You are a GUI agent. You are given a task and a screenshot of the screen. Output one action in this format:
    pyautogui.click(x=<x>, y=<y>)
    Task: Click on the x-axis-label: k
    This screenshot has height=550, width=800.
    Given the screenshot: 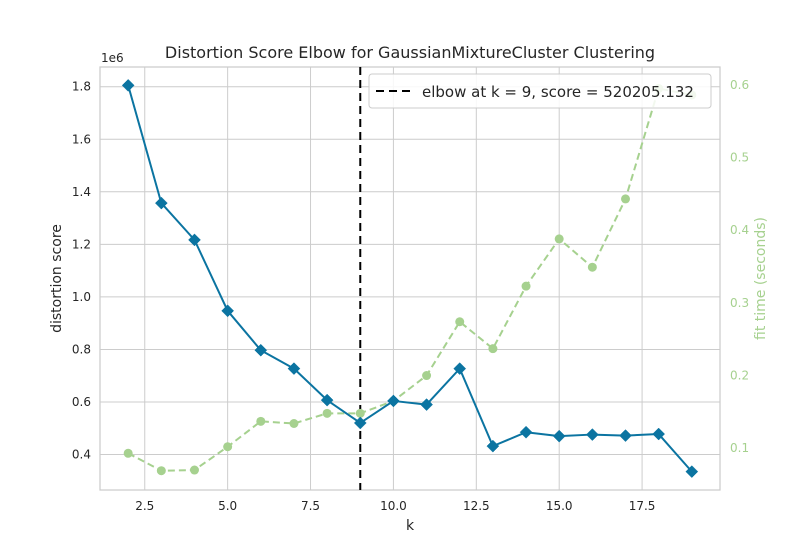 What is the action you would take?
    pyautogui.click(x=410, y=526)
    